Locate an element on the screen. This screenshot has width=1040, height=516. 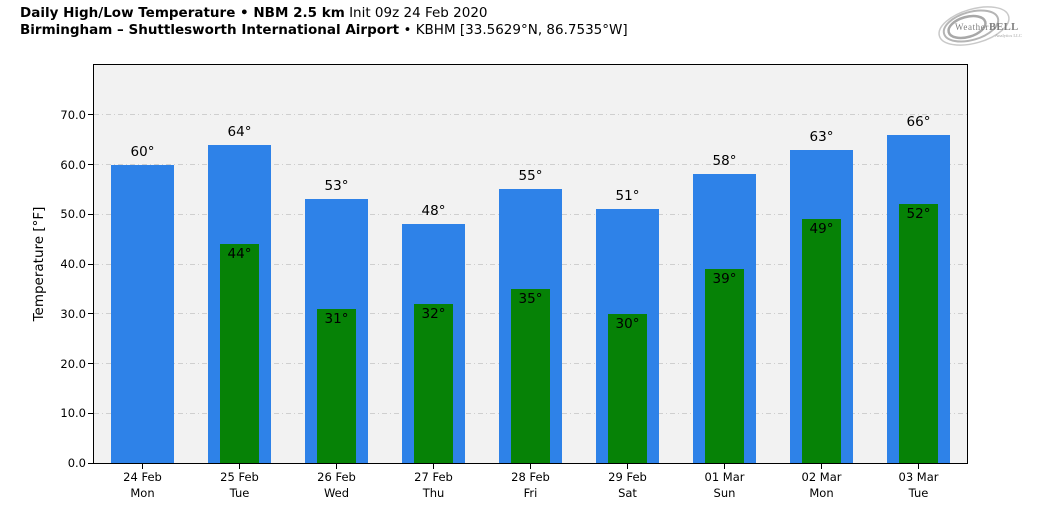
x-tick-date: 03 Mar is located at coordinates (918, 477).